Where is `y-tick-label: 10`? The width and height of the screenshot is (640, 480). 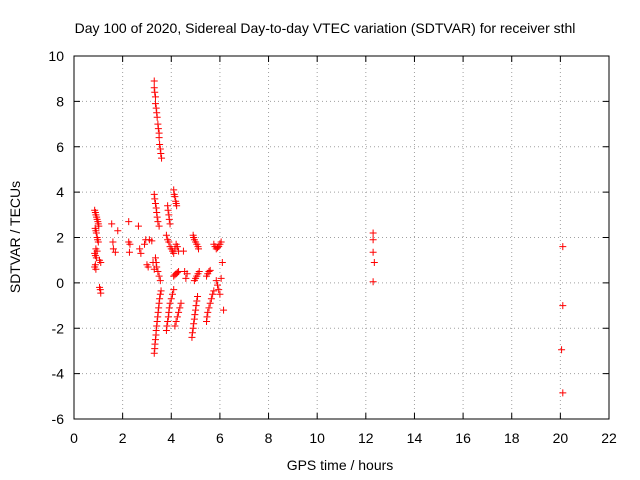
y-tick-label: 10 is located at coordinates (56, 56).